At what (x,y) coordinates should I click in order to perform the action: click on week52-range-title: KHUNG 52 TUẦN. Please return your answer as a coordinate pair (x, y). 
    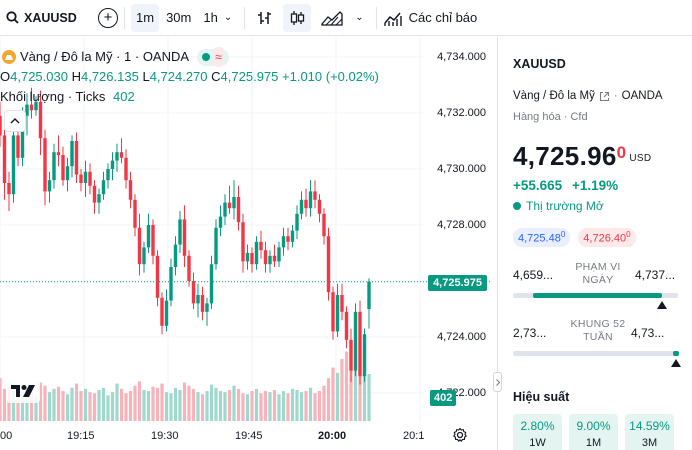
    Looking at the image, I should click on (598, 330).